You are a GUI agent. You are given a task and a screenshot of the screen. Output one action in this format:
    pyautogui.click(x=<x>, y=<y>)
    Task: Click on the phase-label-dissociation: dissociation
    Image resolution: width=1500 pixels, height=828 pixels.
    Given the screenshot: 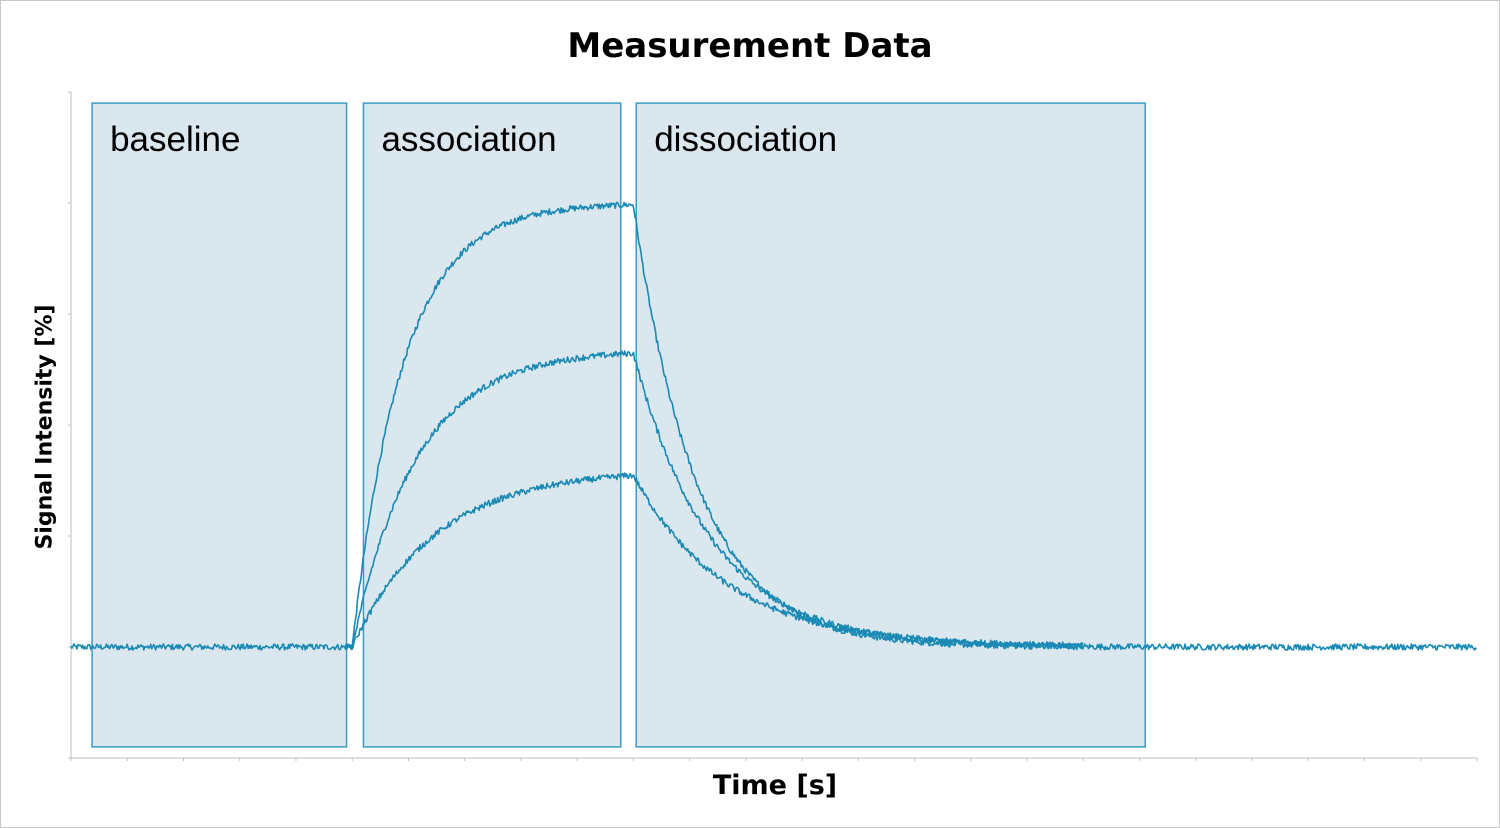 What is the action you would take?
    pyautogui.click(x=745, y=139)
    